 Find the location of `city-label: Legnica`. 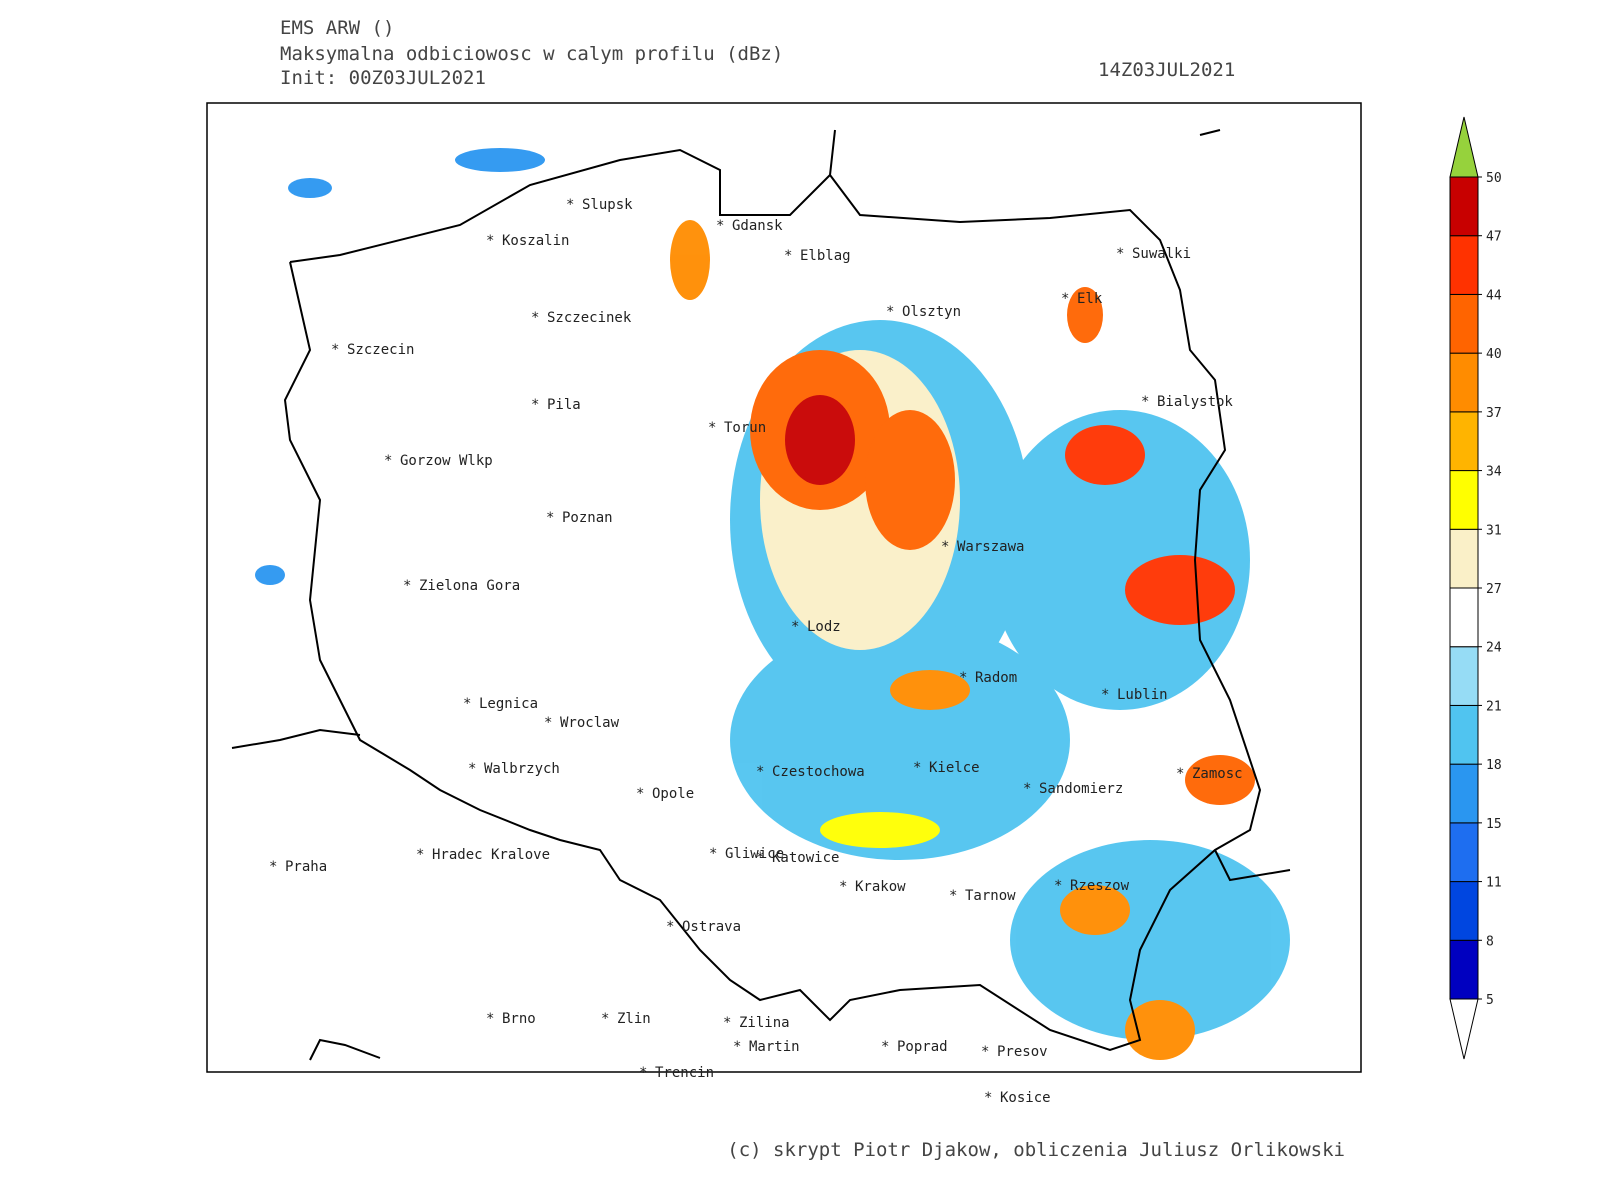

city-label: Legnica is located at coordinates (508, 704).